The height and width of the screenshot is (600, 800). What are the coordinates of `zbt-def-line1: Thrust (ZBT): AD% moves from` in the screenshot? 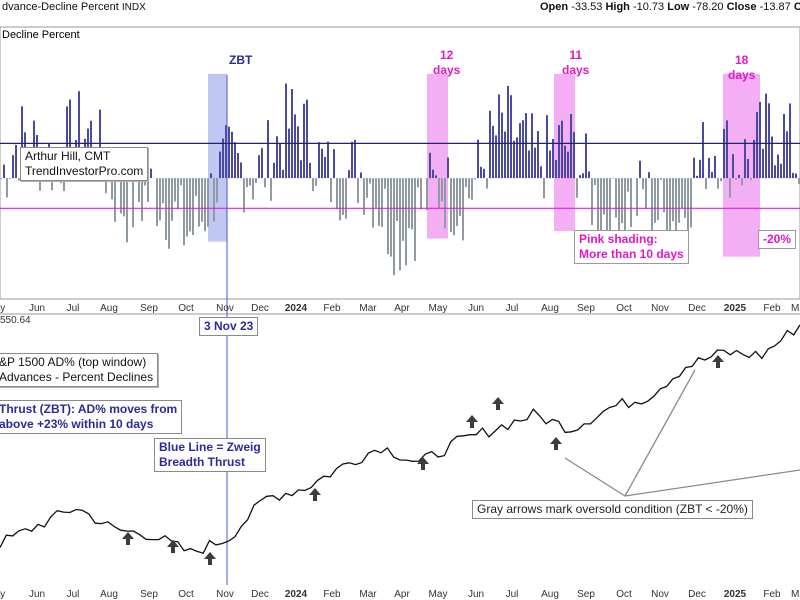 It's located at (89, 409).